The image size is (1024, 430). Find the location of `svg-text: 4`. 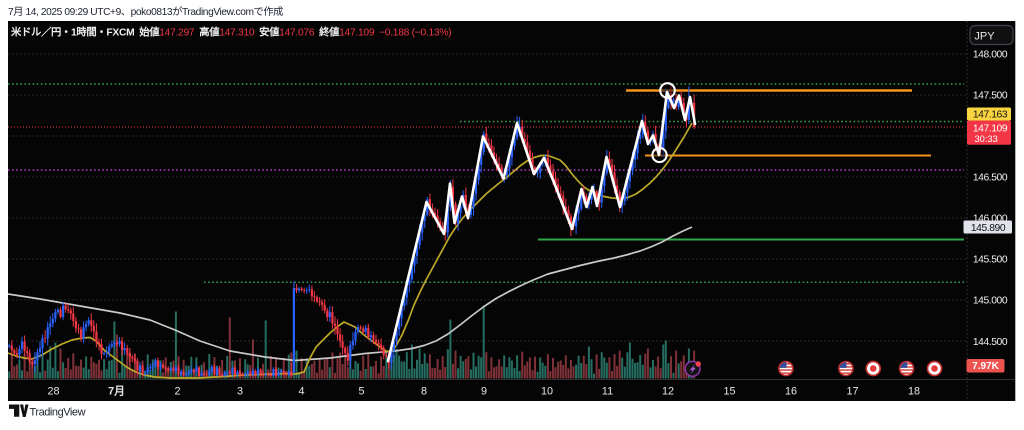

svg-text: 4 is located at coordinates (301, 392).